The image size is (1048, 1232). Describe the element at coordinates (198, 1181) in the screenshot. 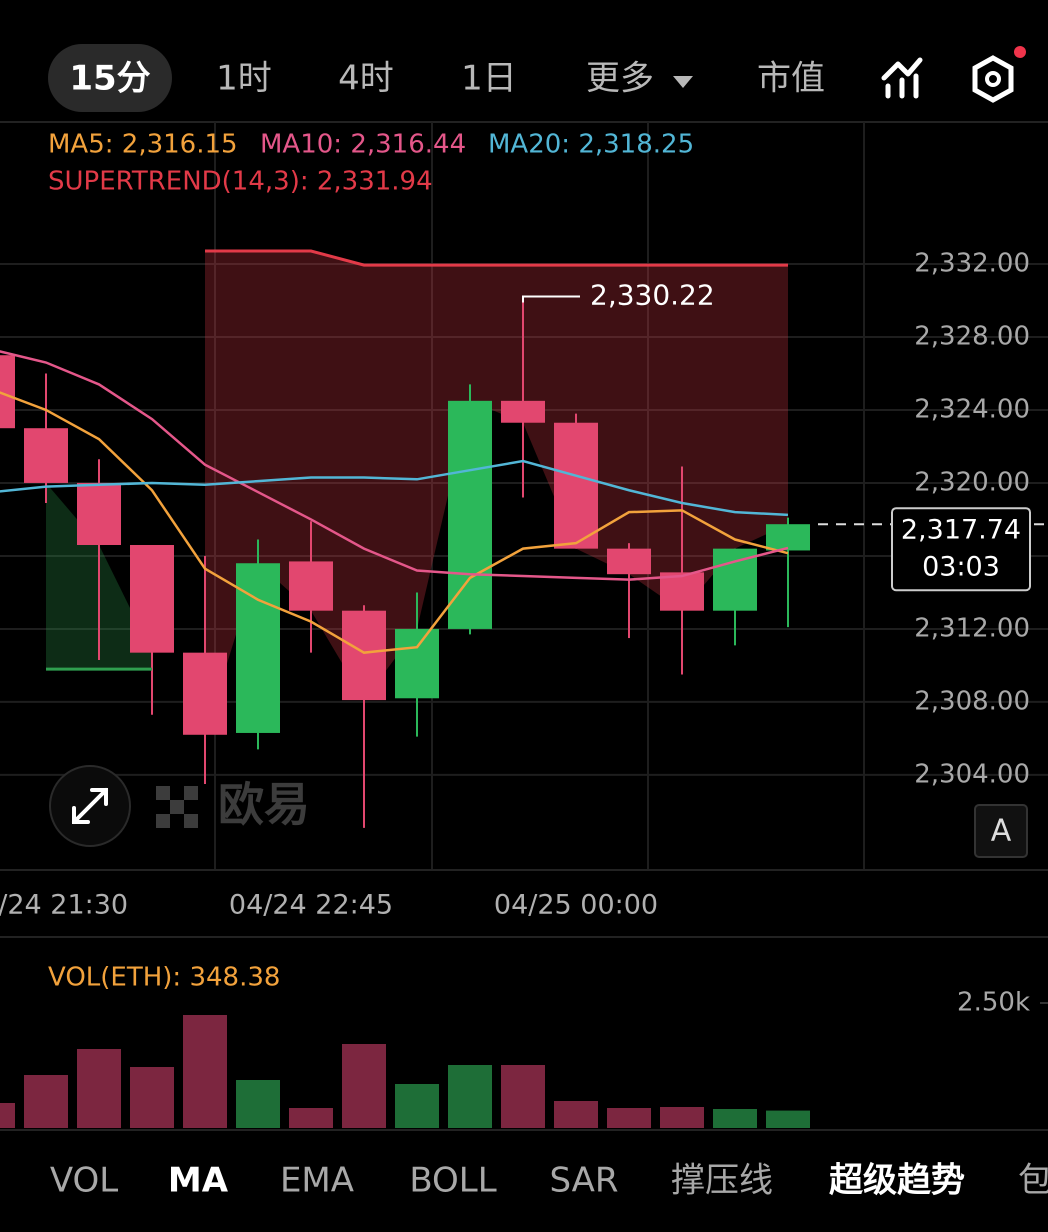

I see `indicator-tab: MA` at that location.